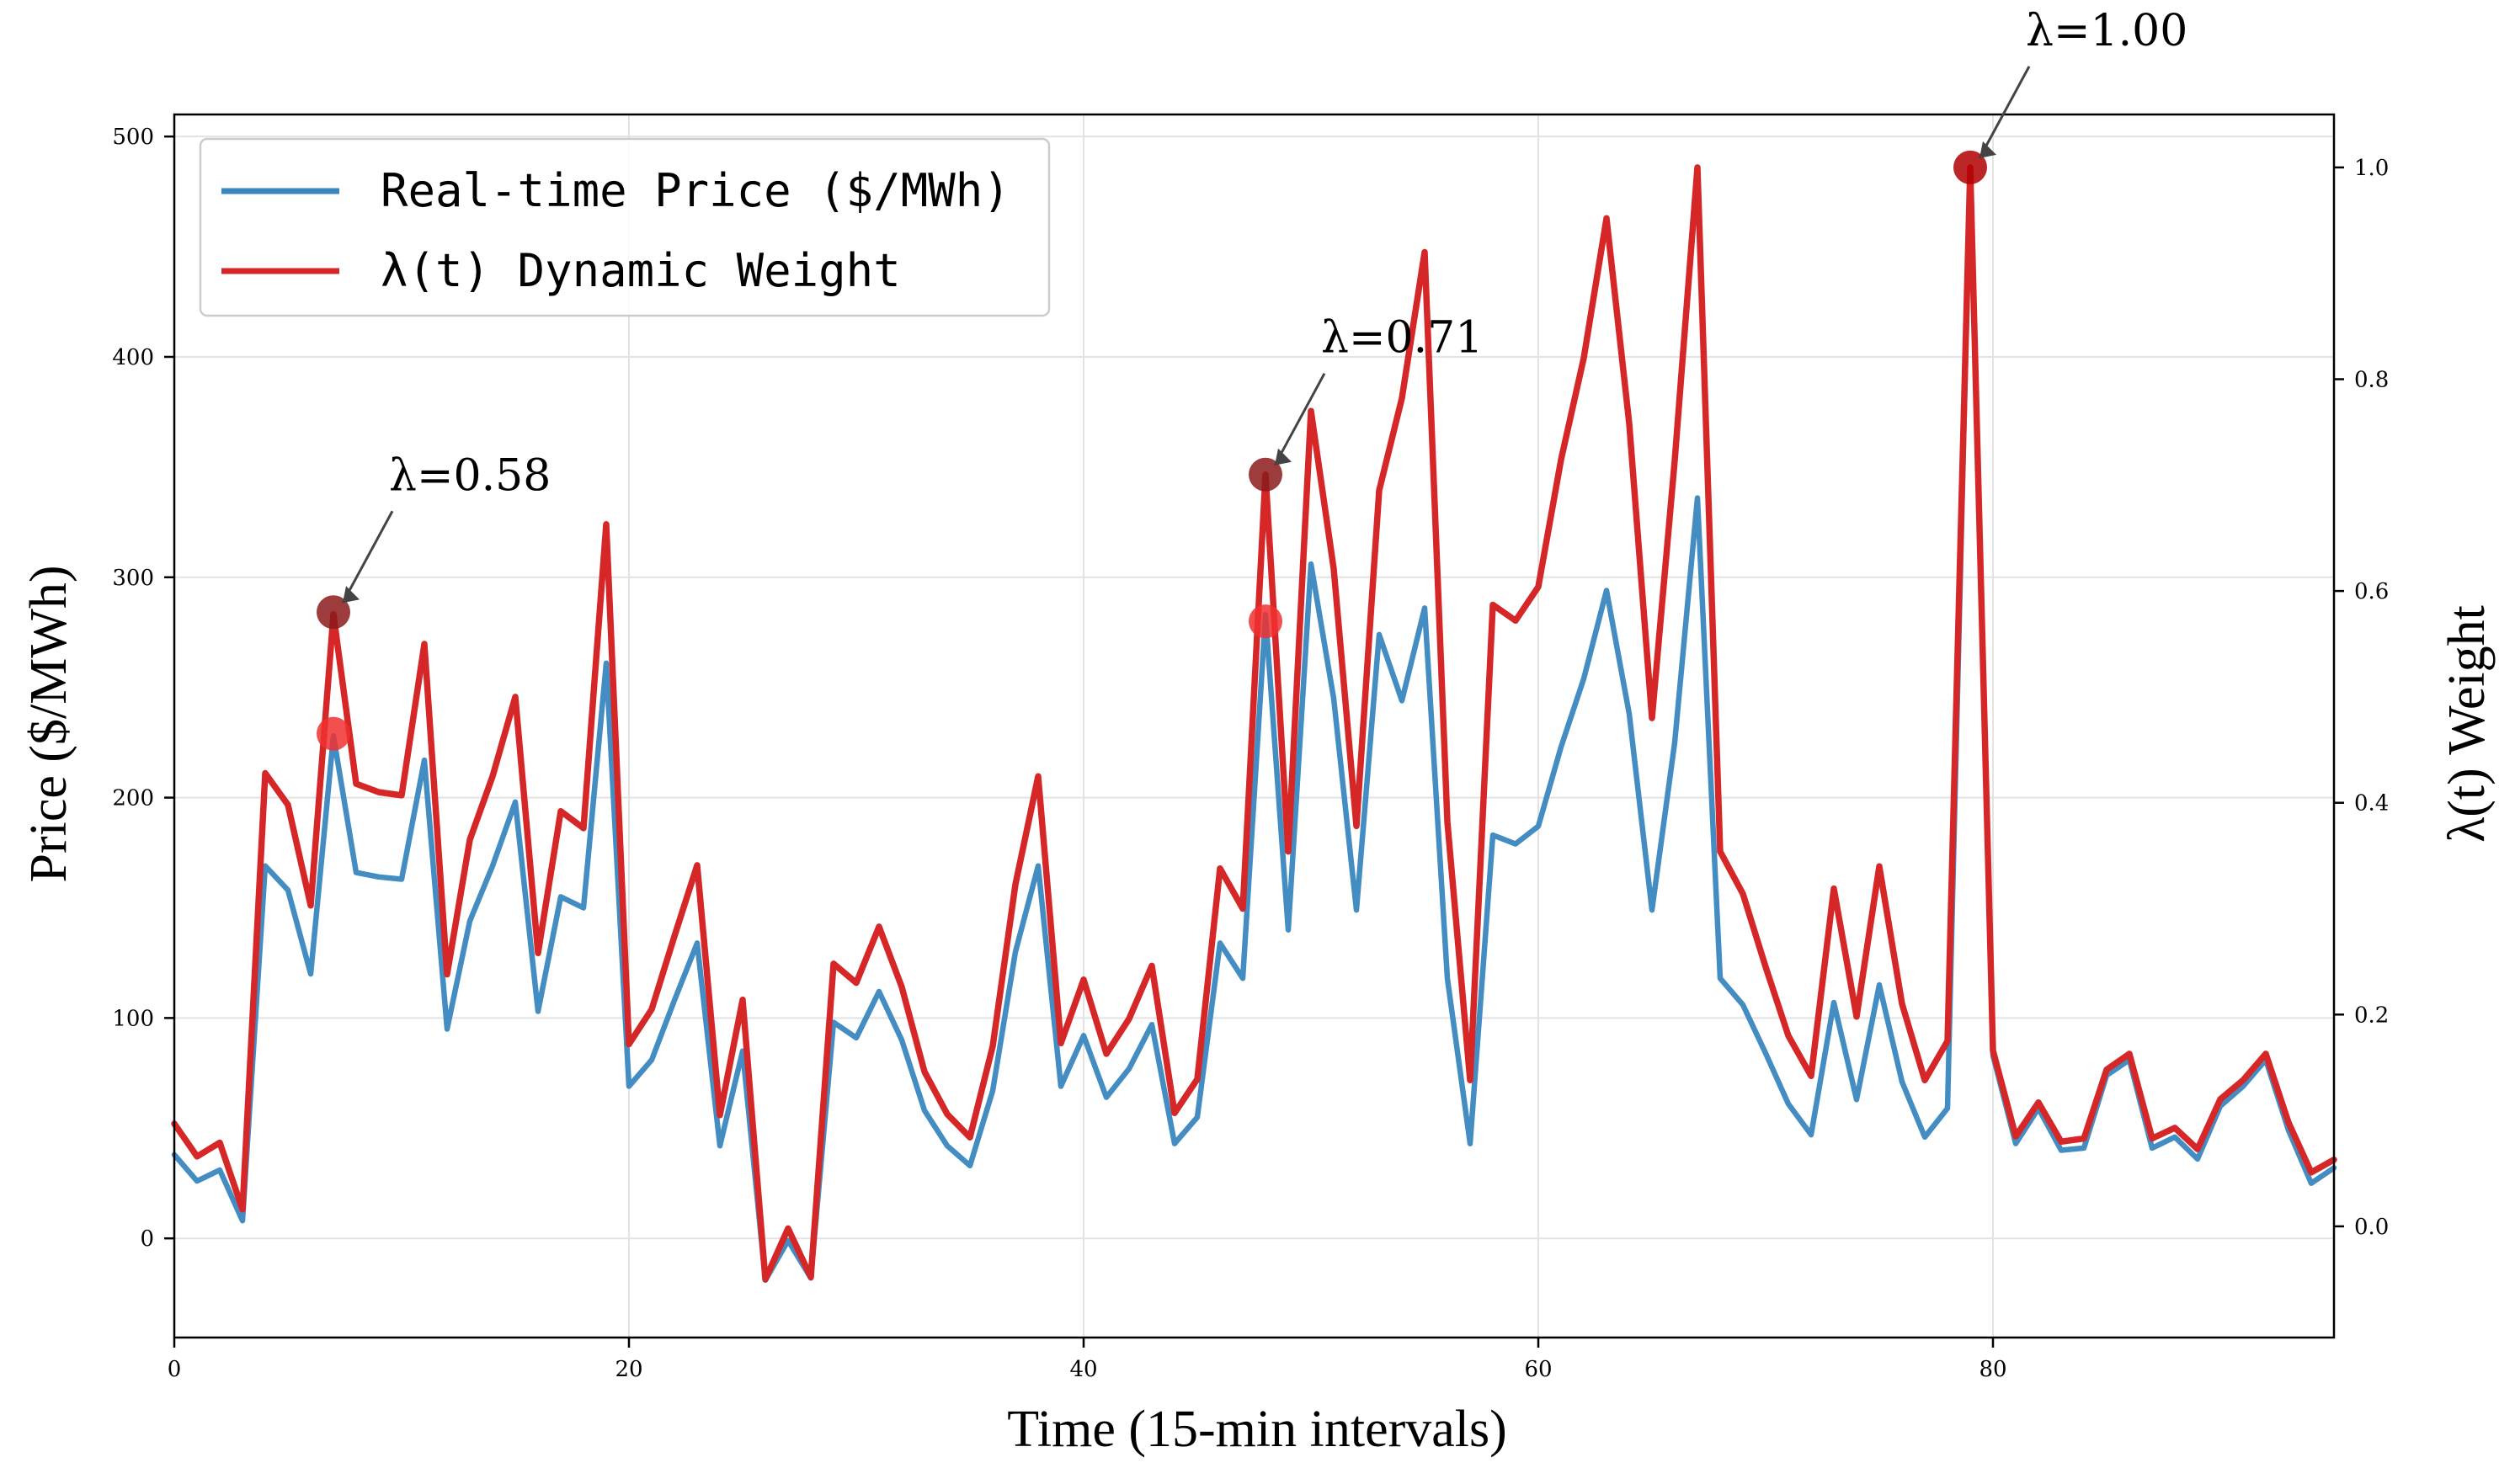 This screenshot has height=1484, width=2499. I want to click on legend-box, so click(625, 227).